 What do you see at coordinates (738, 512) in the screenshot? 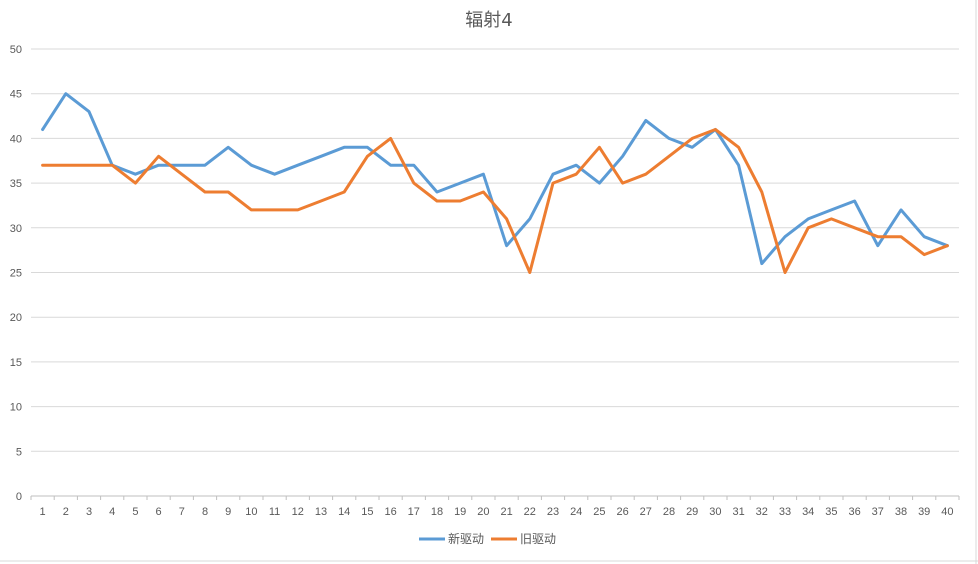
I see `x-tick-label: 31` at bounding box center [738, 512].